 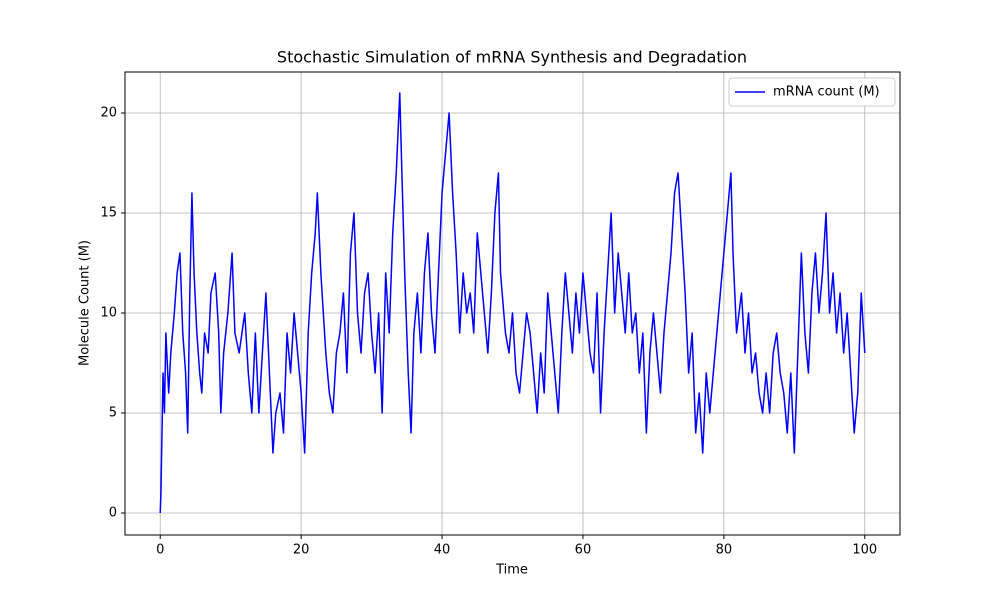 I want to click on y-tick-label: 0, so click(x=113, y=513).